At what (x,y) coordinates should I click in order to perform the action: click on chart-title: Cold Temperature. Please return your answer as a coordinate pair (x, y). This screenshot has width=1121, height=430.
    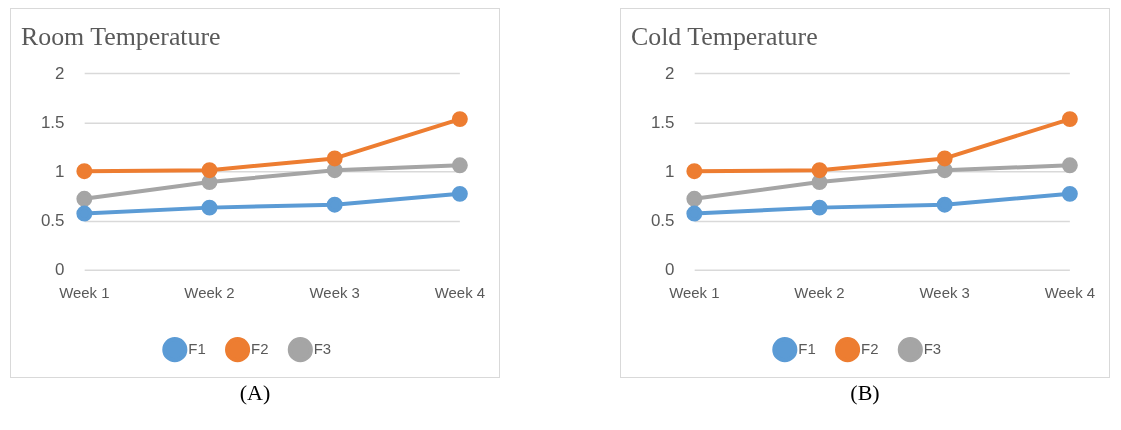
    Looking at the image, I should click on (724, 37).